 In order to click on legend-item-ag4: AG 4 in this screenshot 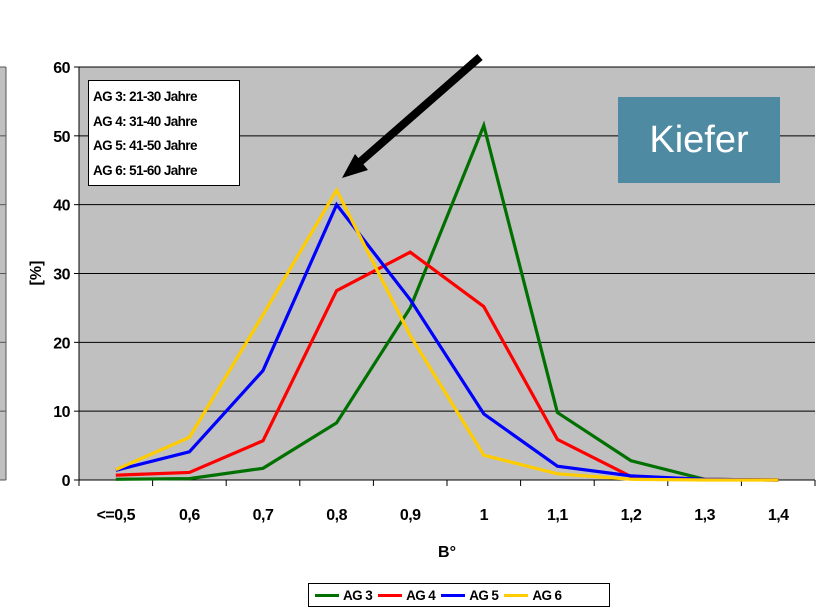, I will do `click(407, 595)`.